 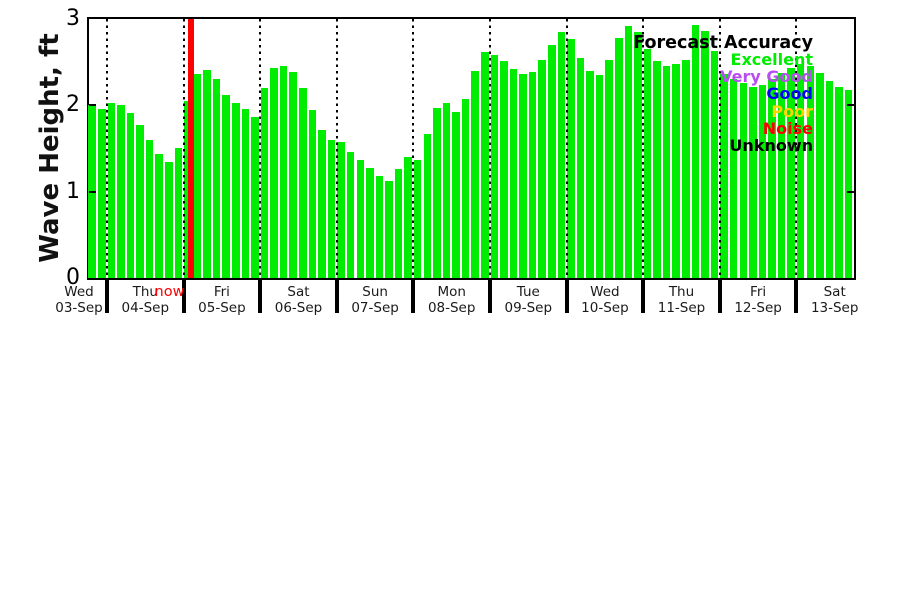 I want to click on day-label: Wed 03-Sep, so click(x=79, y=299).